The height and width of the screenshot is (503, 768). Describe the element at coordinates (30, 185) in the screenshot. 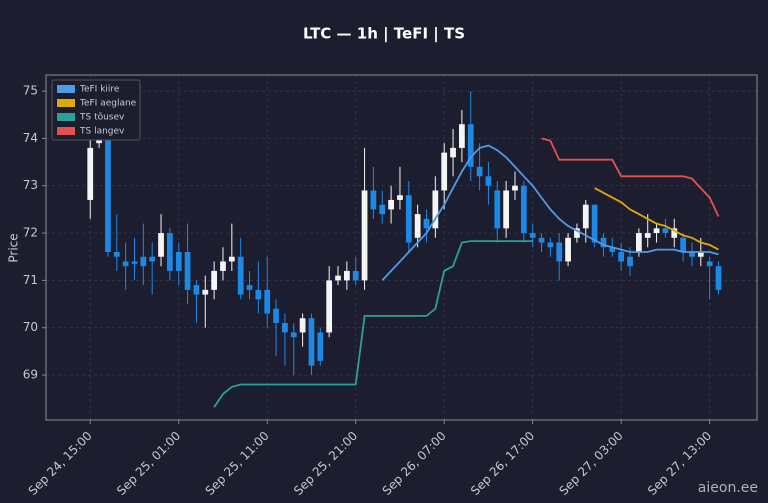

I see `y-tick-label: 73` at that location.